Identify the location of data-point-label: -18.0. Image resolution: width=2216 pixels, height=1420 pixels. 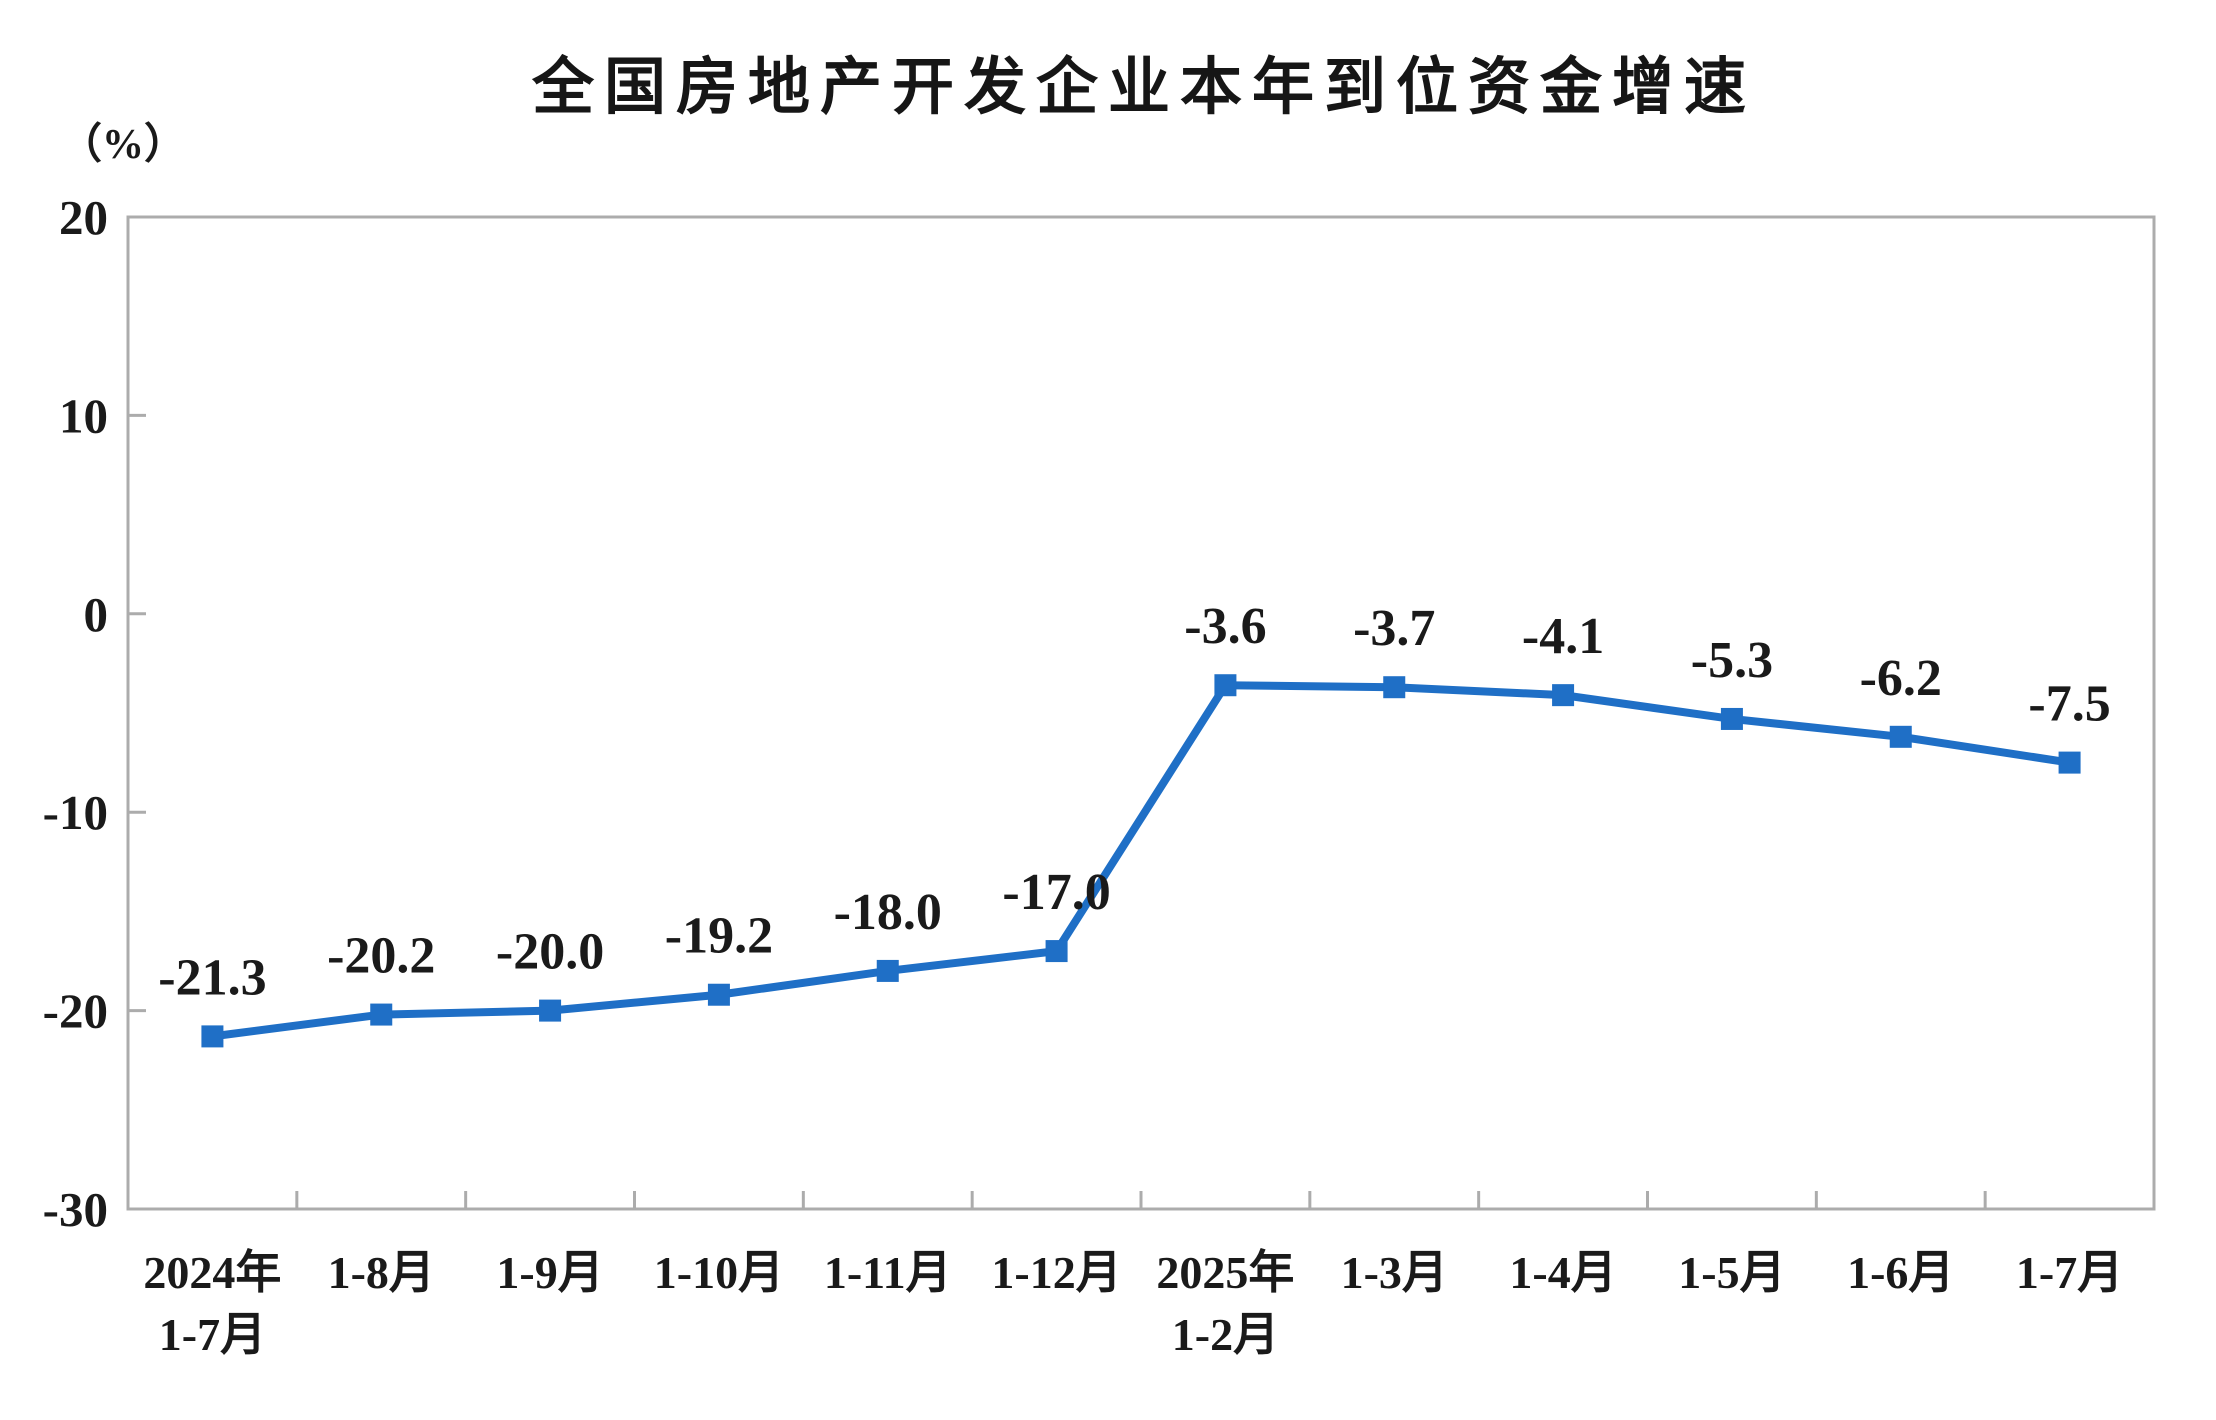
(888, 912).